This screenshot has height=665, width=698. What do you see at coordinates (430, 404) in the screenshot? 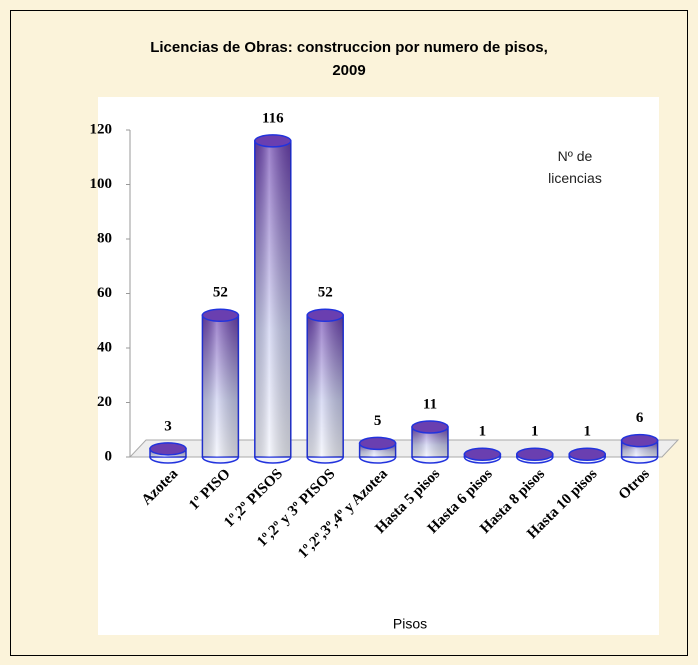
I see `value-label: 11` at bounding box center [430, 404].